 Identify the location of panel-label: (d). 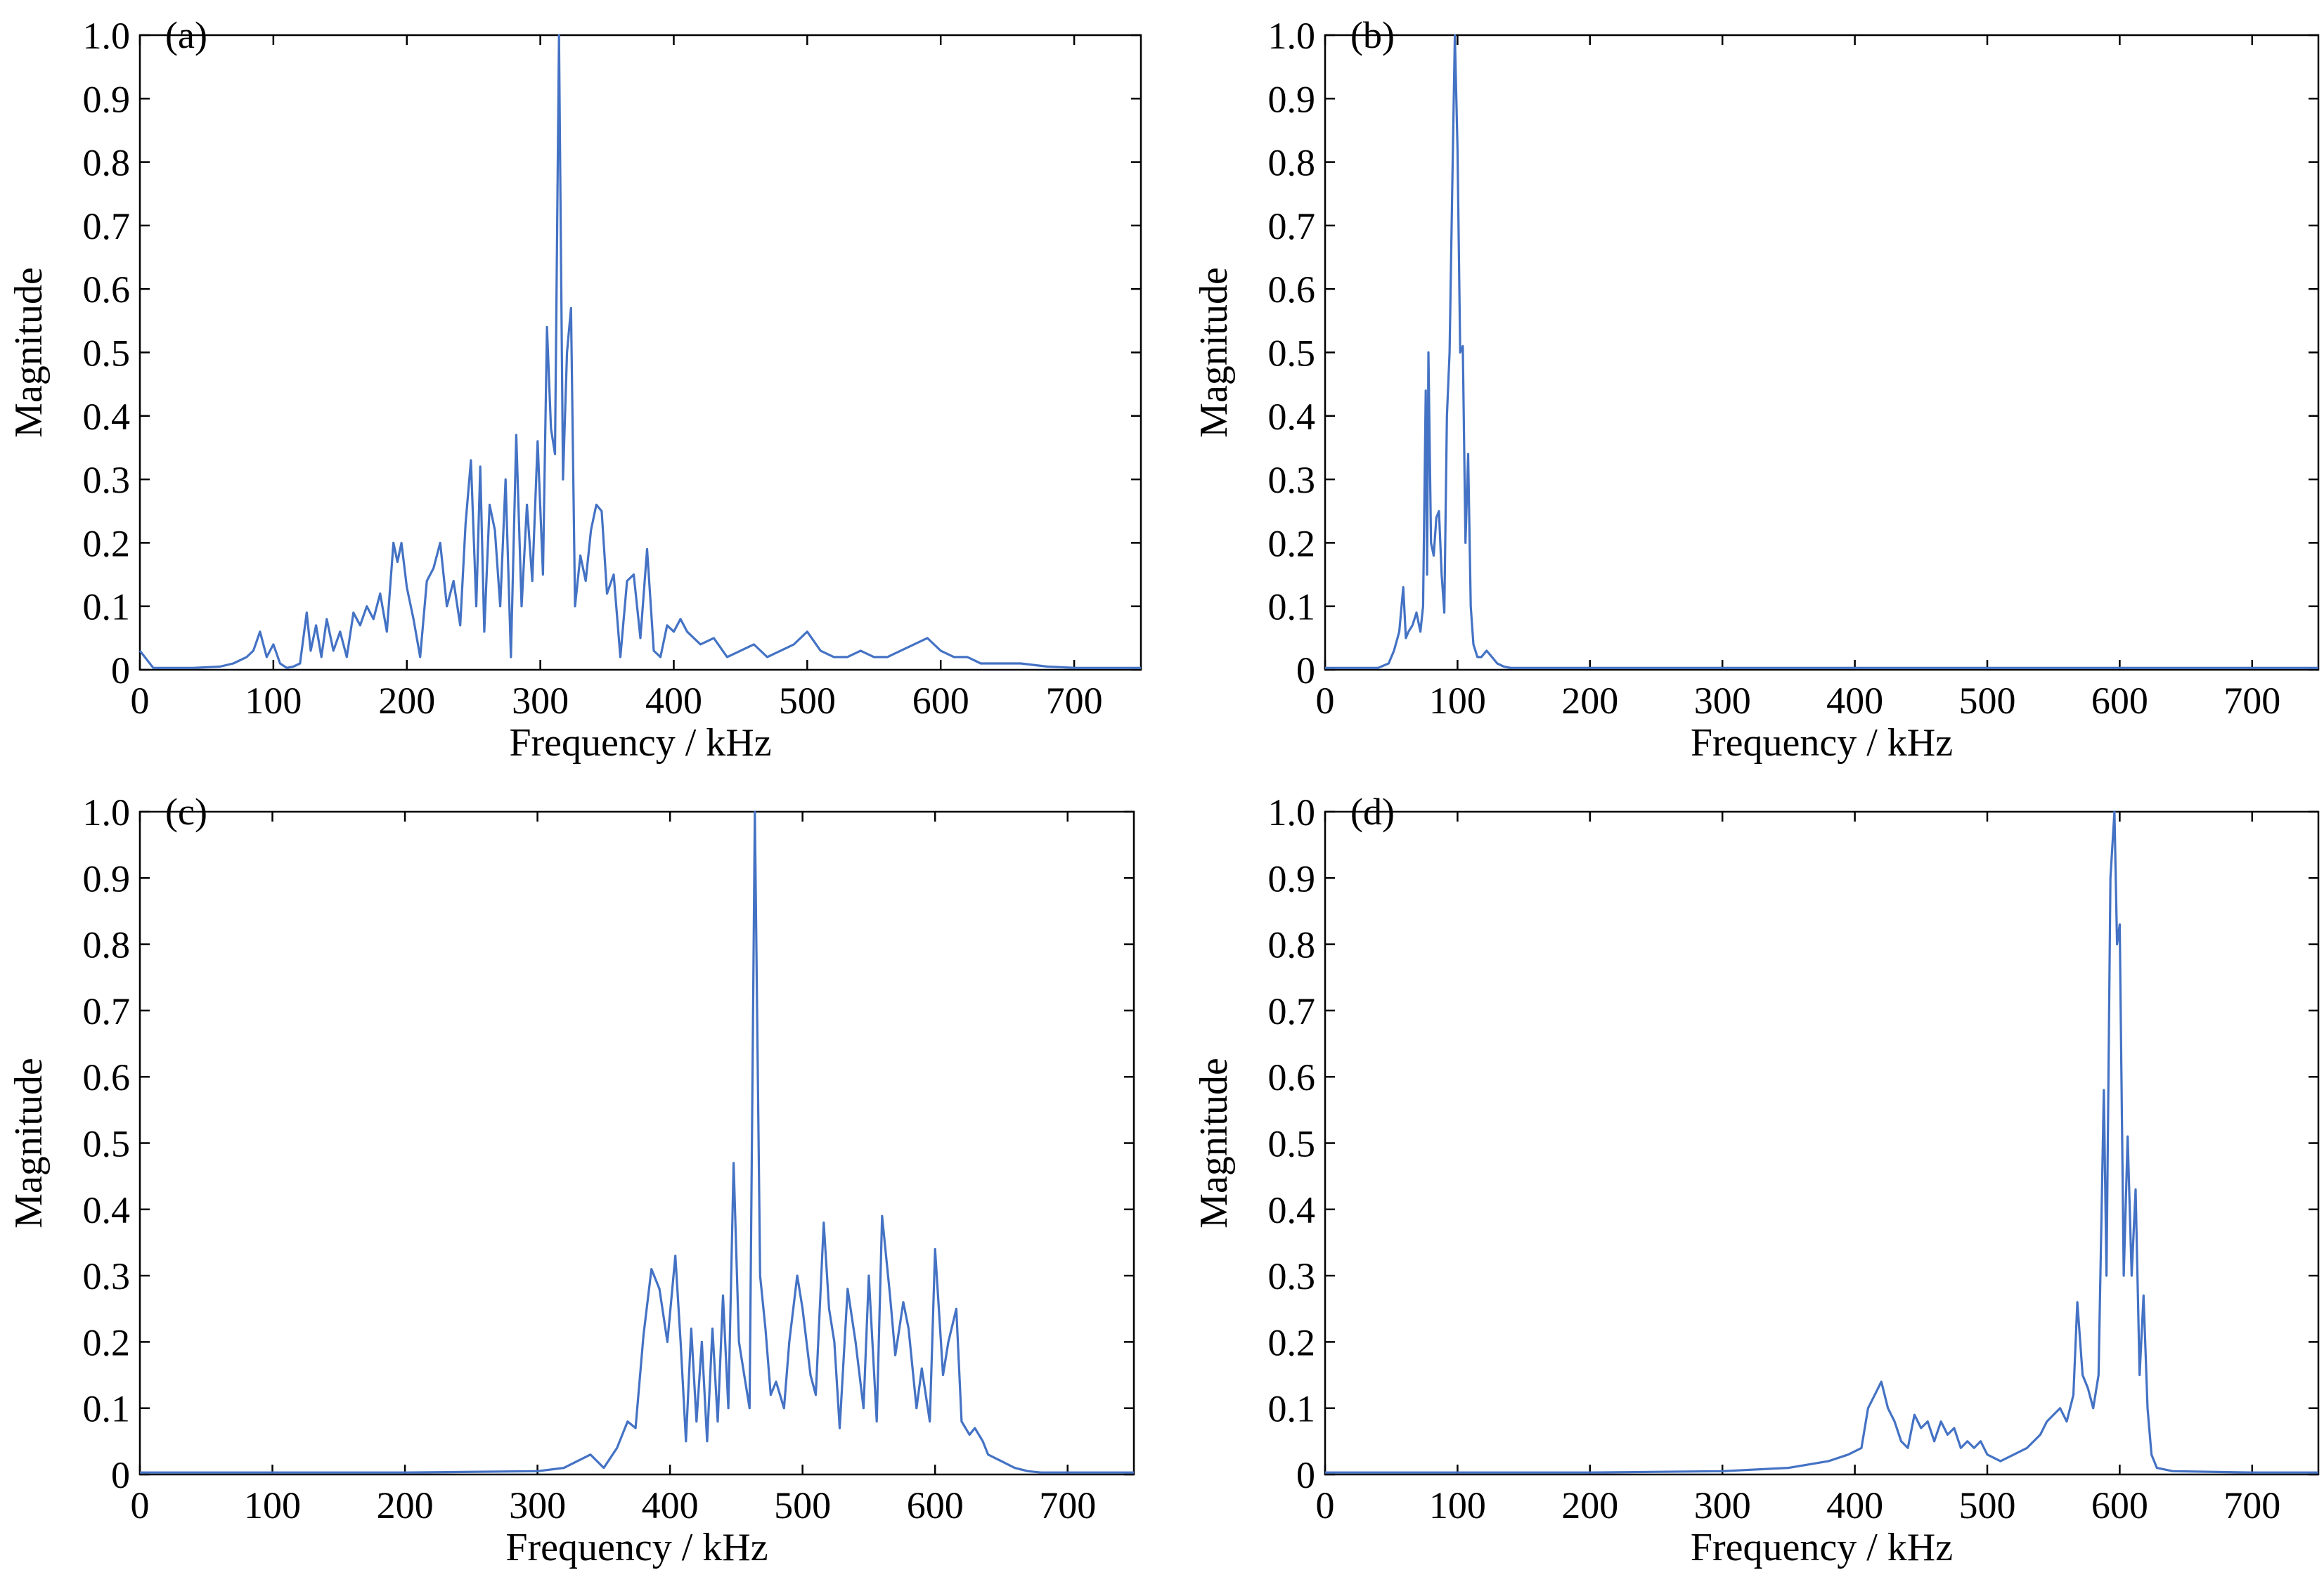
(1372, 812).